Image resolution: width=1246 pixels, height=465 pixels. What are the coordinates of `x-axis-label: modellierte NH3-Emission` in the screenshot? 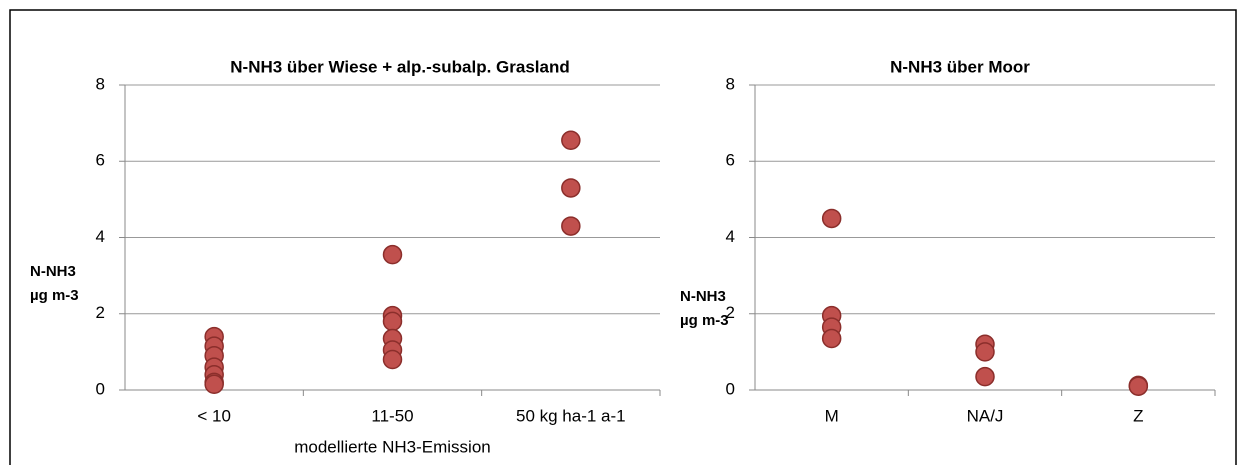 It's located at (392, 446).